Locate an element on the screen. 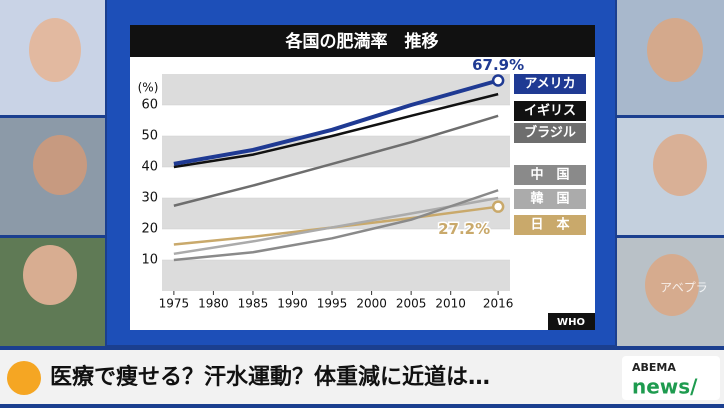 The height and width of the screenshot is (408, 724). logo-brand: ABEMA is located at coordinates (654, 367).